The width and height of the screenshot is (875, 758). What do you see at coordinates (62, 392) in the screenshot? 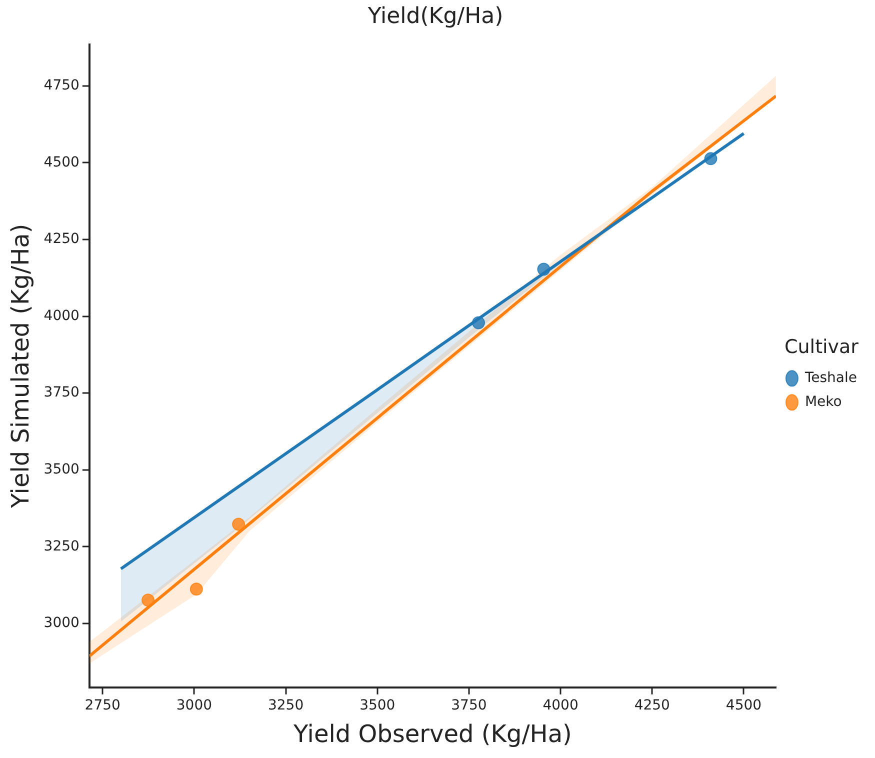
I see `y-tick-label: 3750` at bounding box center [62, 392].